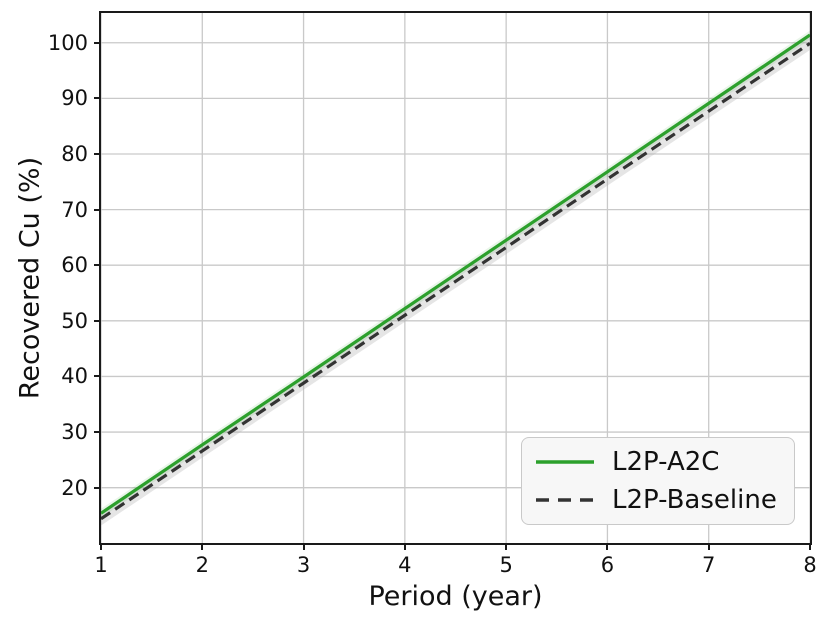 This screenshot has height=625, width=831. I want to click on y-tick-label: 100, so click(67, 42).